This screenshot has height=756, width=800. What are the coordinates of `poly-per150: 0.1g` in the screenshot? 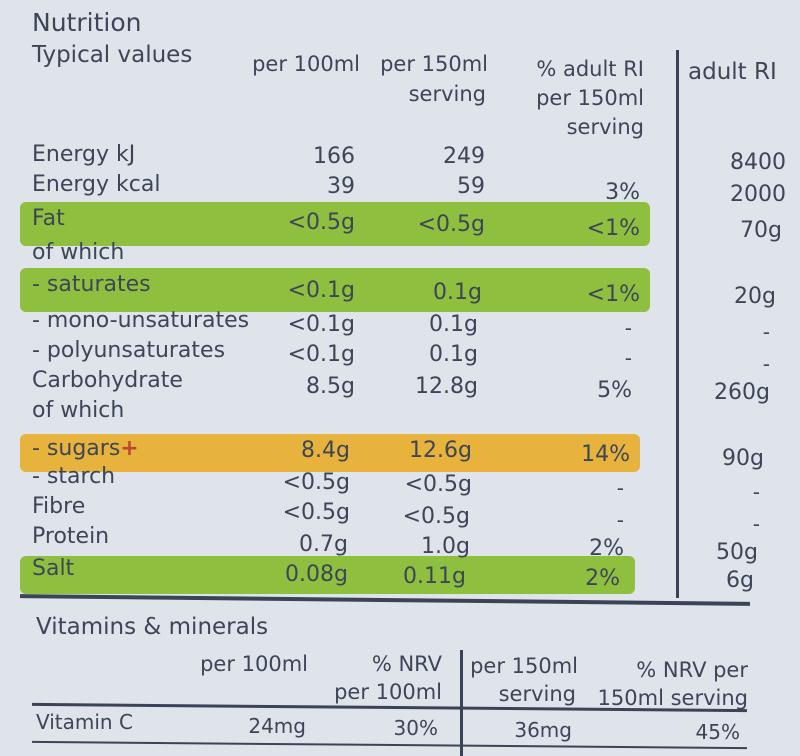 It's located at (453, 354).